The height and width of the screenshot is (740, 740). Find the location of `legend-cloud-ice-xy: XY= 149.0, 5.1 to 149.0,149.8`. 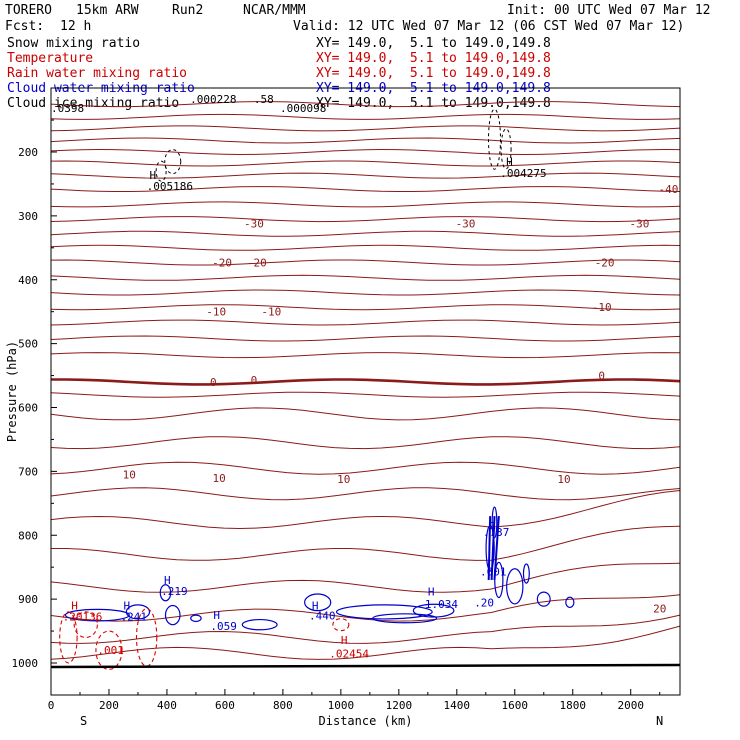

legend-cloud-ice-xy: XY= 149.0, 5.1 to 149.0,149.8 is located at coordinates (433, 103).